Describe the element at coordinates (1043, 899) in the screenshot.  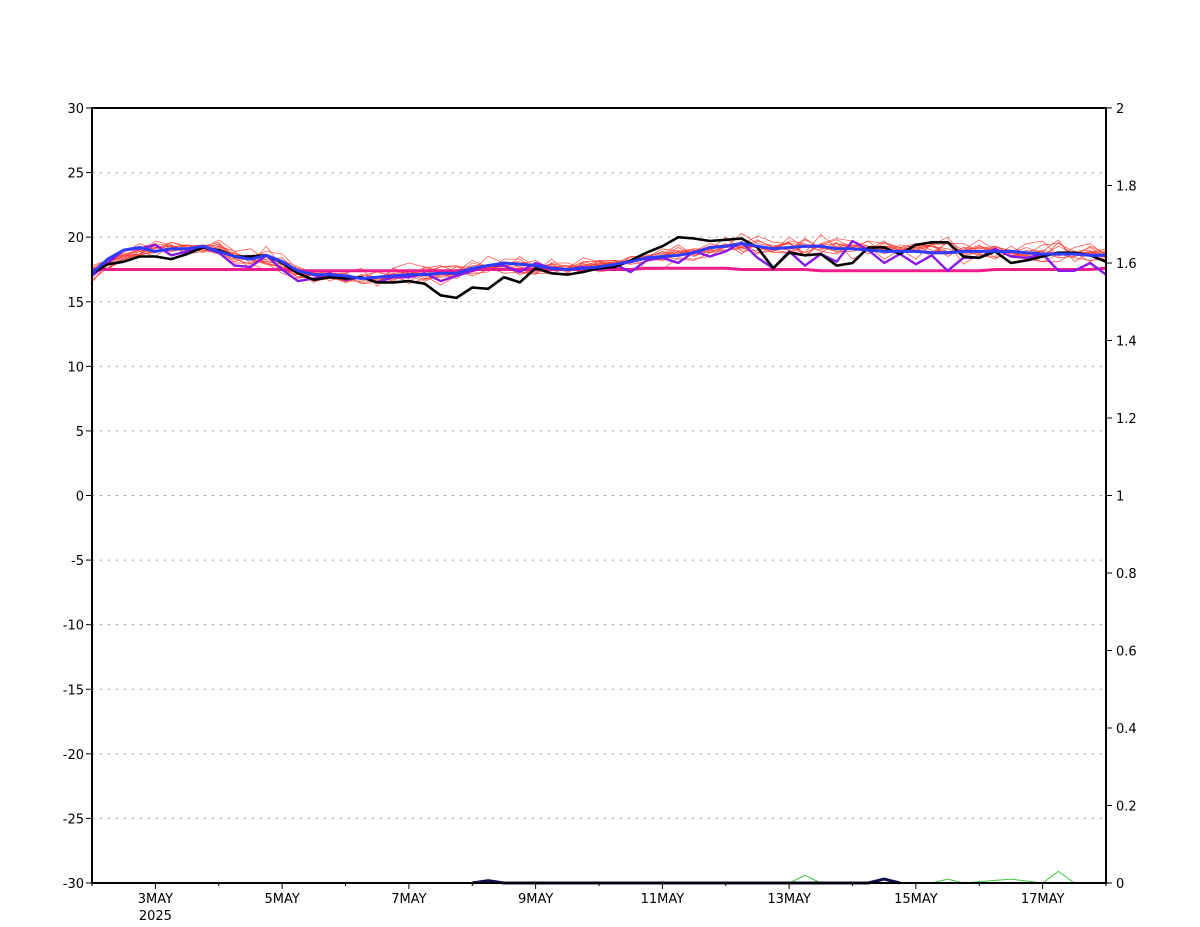
I see `x-tick-label: 17MAY` at that location.